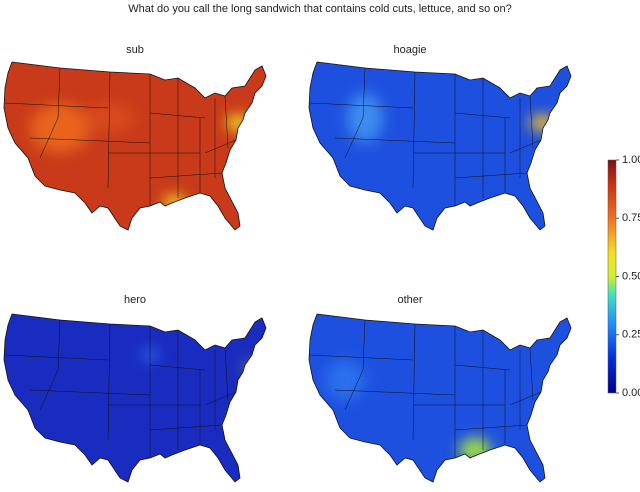  I want to click on colorbar-tick-label: 0.00, so click(631, 393).